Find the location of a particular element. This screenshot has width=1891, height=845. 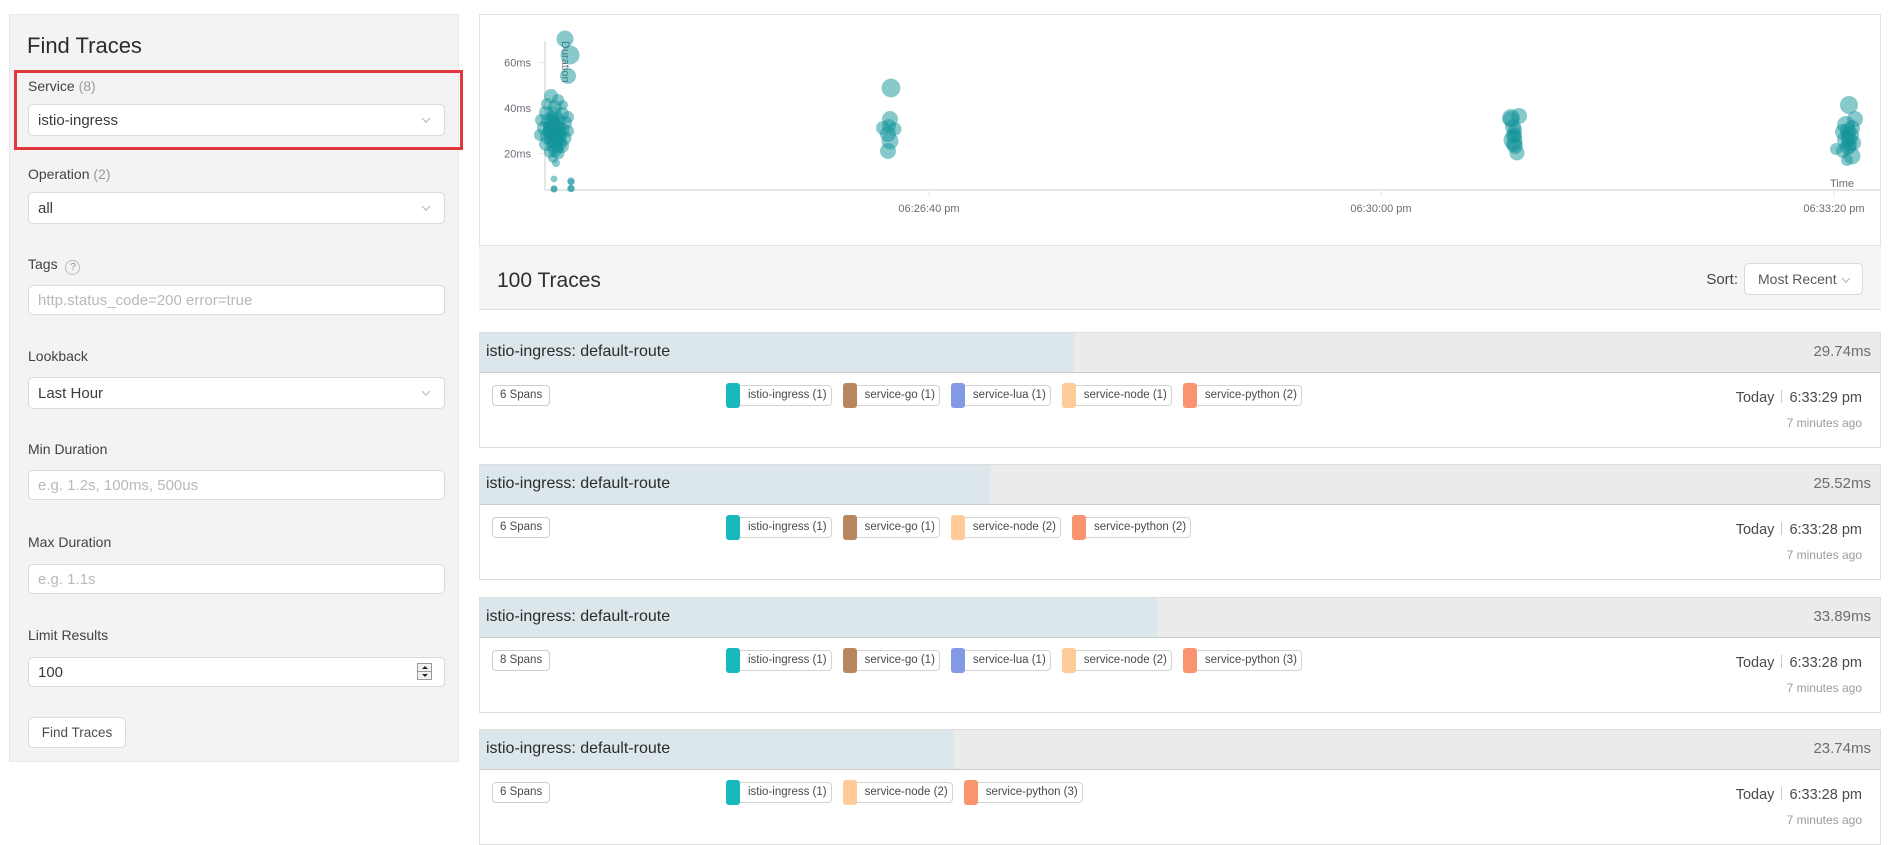

svg-text: 06:33:20 pm is located at coordinates (1833, 209).